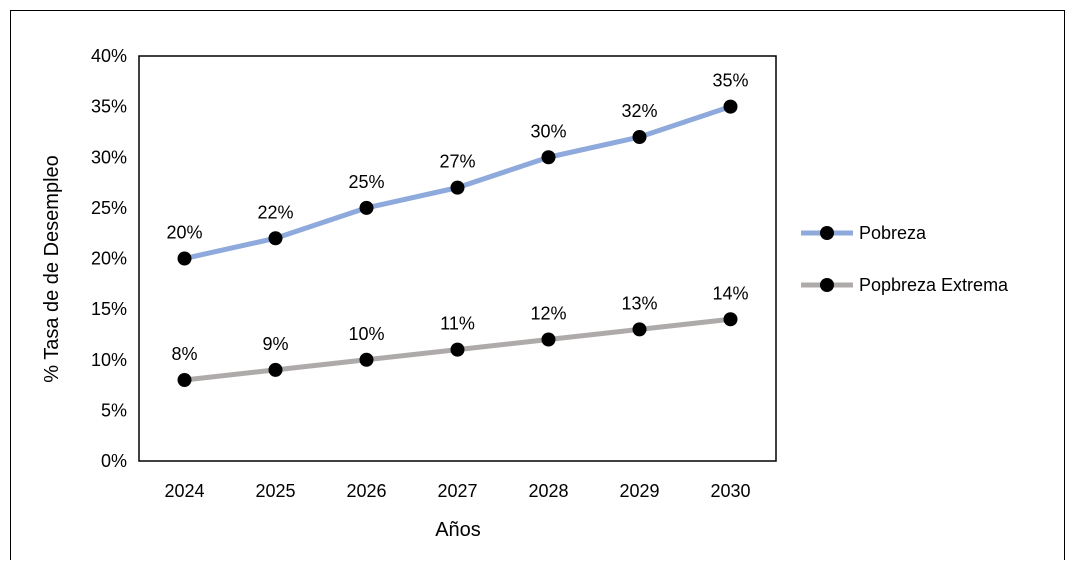  Describe the element at coordinates (548, 314) in the screenshot. I see `data-label: 12%` at that location.